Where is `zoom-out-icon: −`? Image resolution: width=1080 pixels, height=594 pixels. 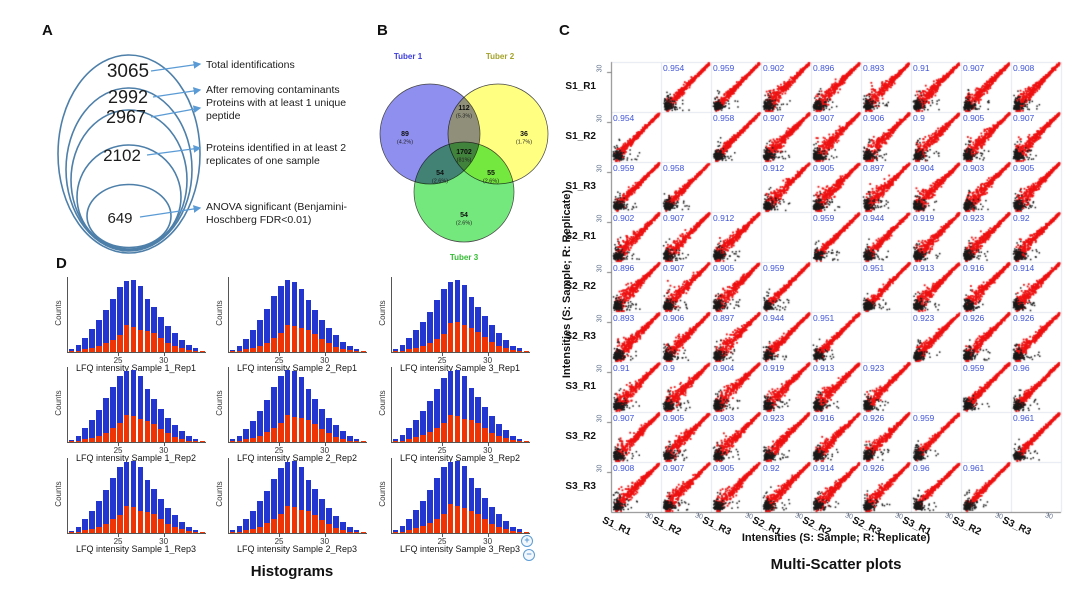 zoom-out-icon: − is located at coordinates (529, 555).